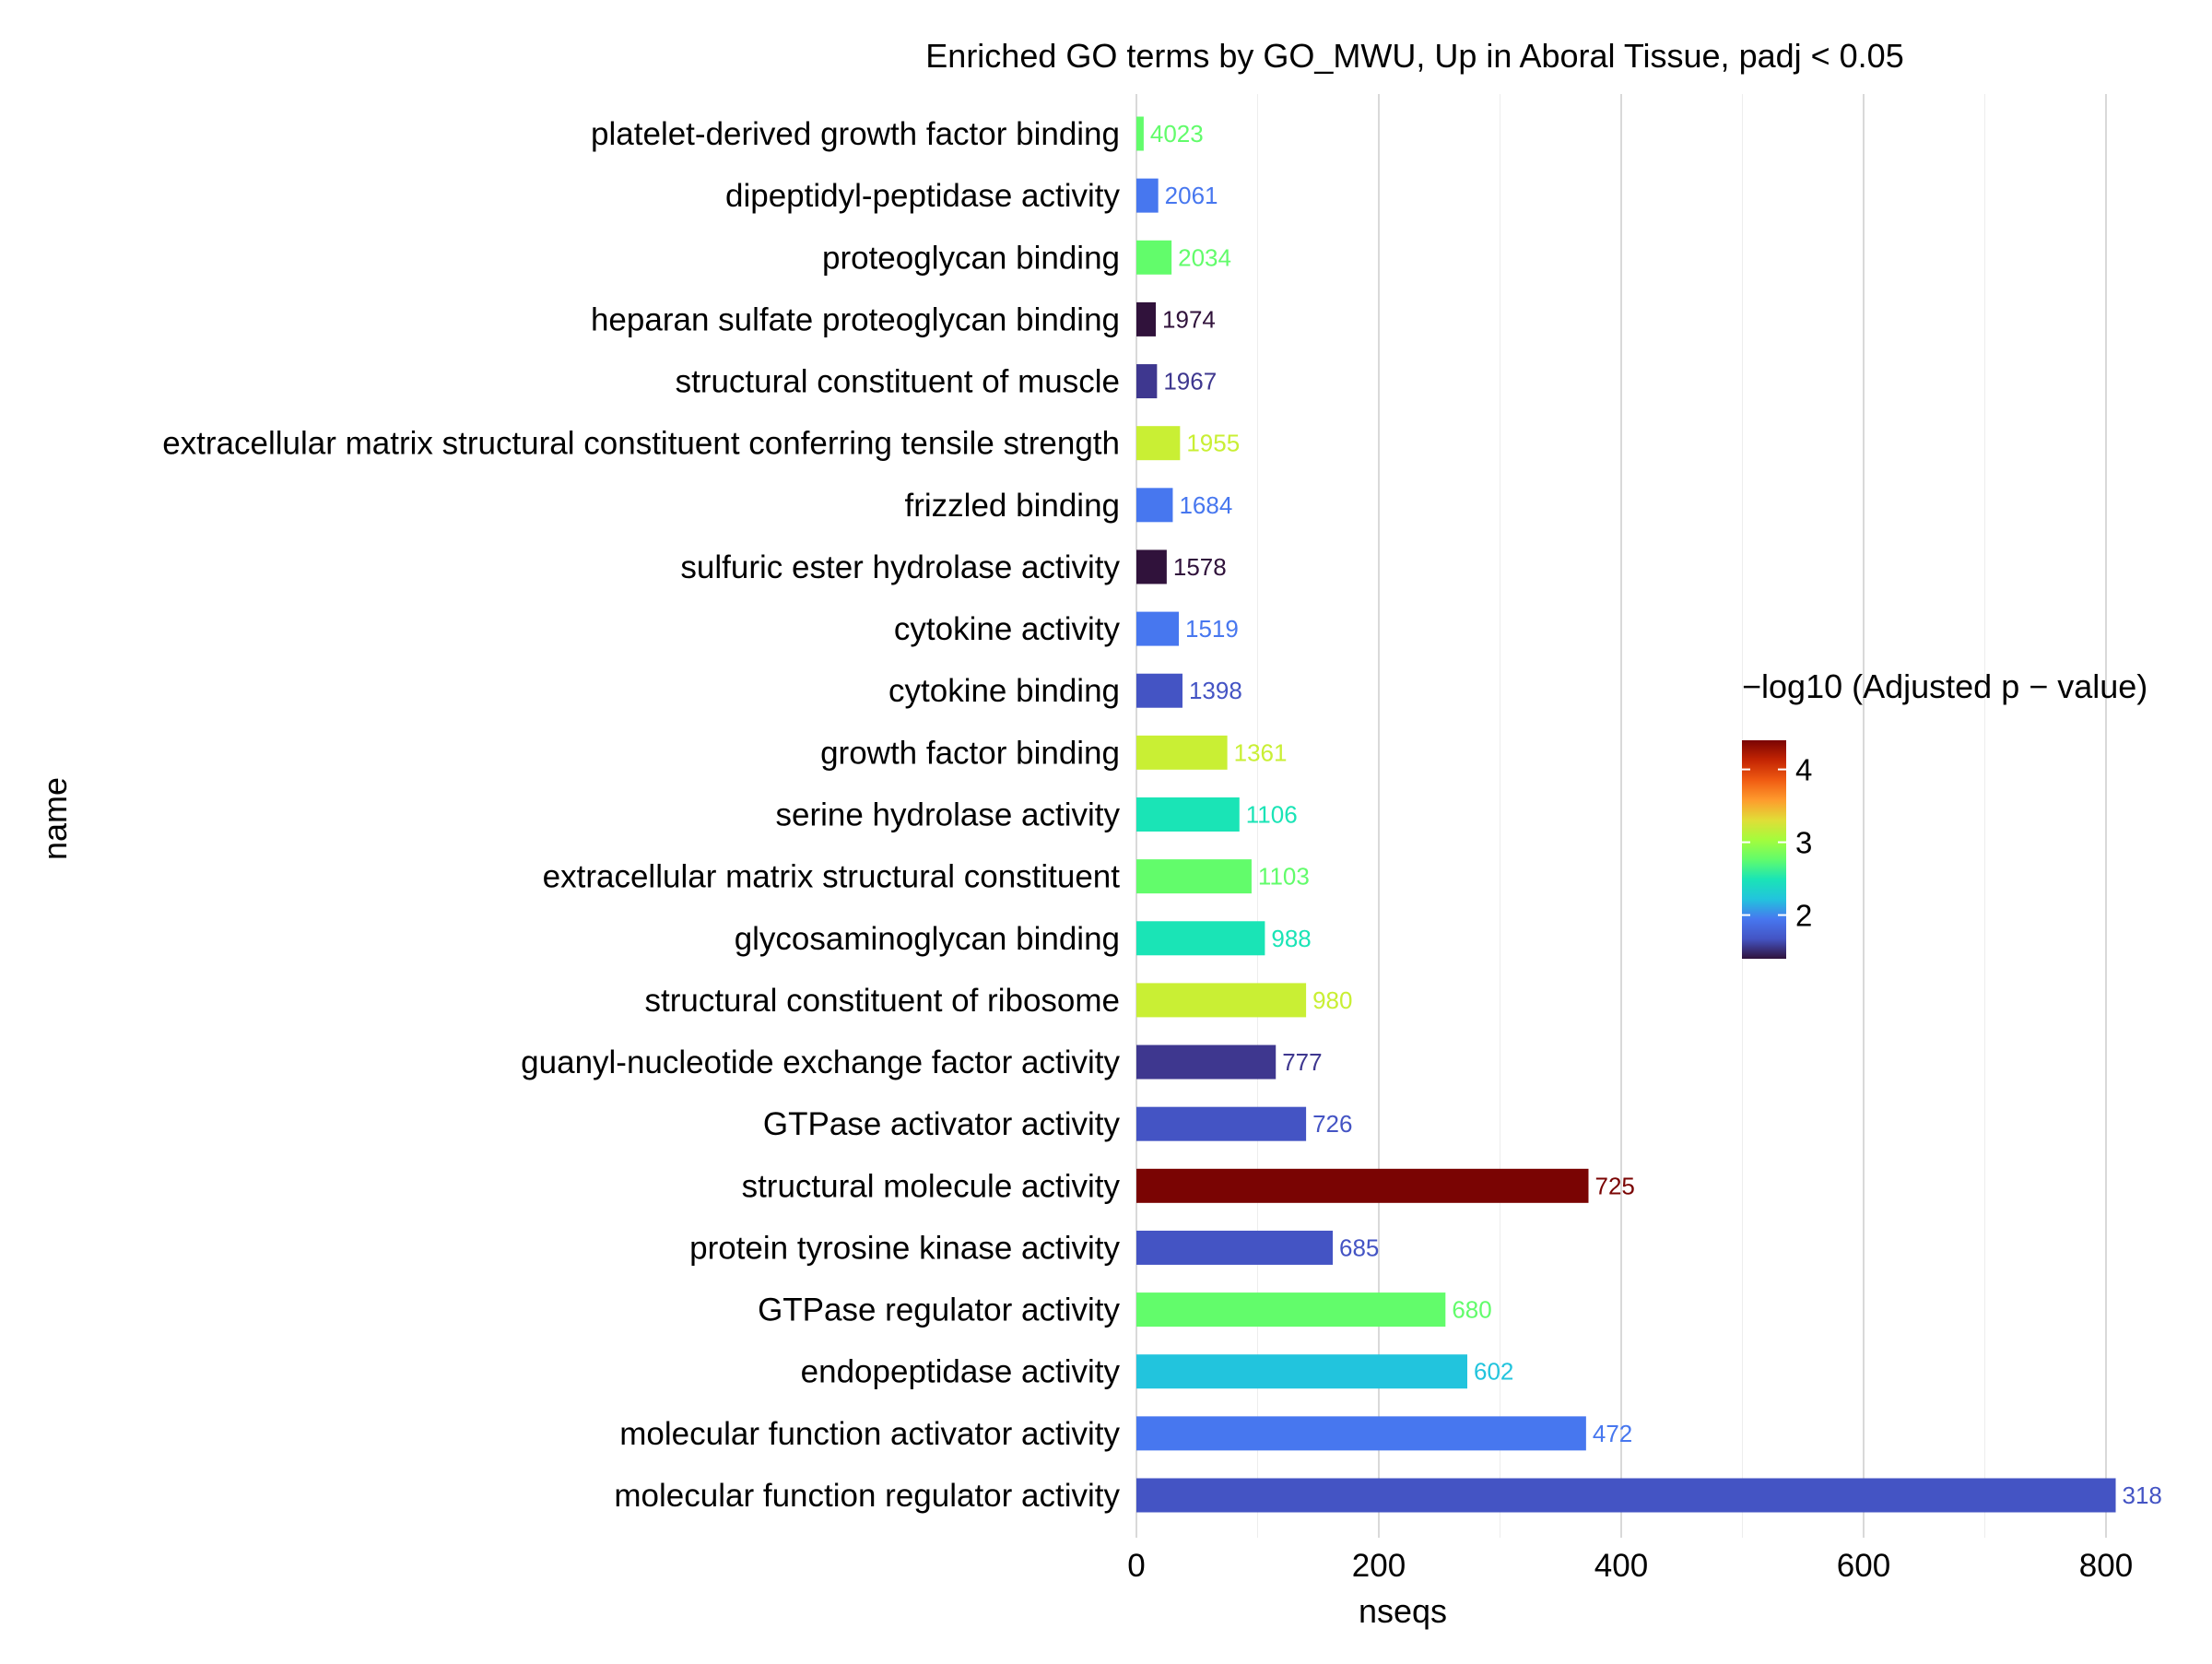 Image resolution: width=2212 pixels, height=1664 pixels. What do you see at coordinates (1621, 1566) in the screenshot?
I see `x-tick-label: 400` at bounding box center [1621, 1566].